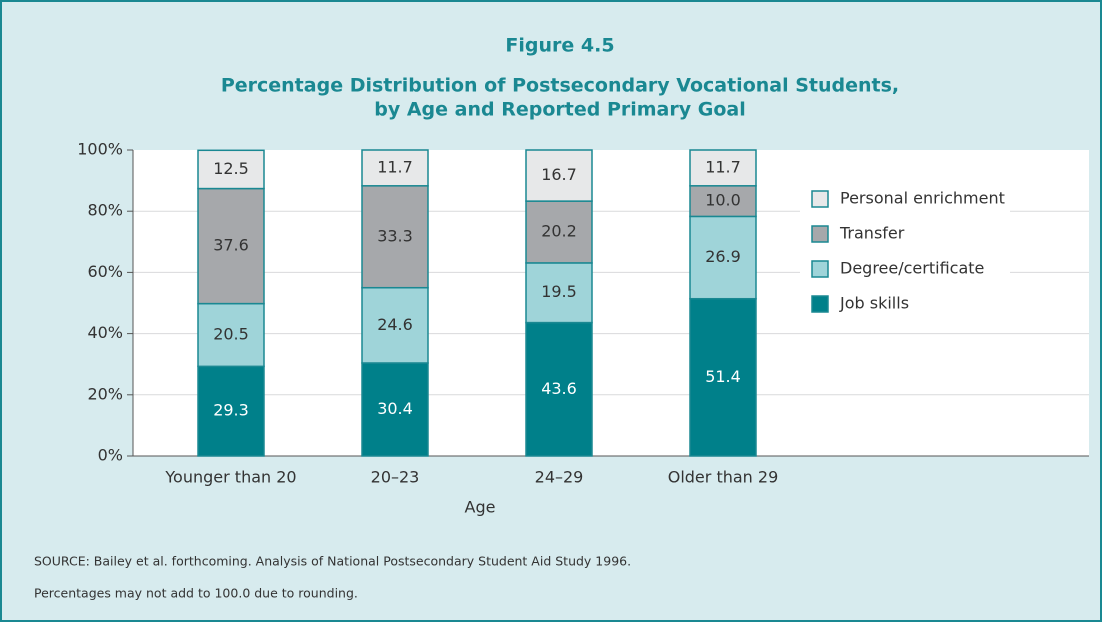 The height and width of the screenshot is (622, 1102). I want to click on chart-title: Figure 4.5, so click(559, 46).